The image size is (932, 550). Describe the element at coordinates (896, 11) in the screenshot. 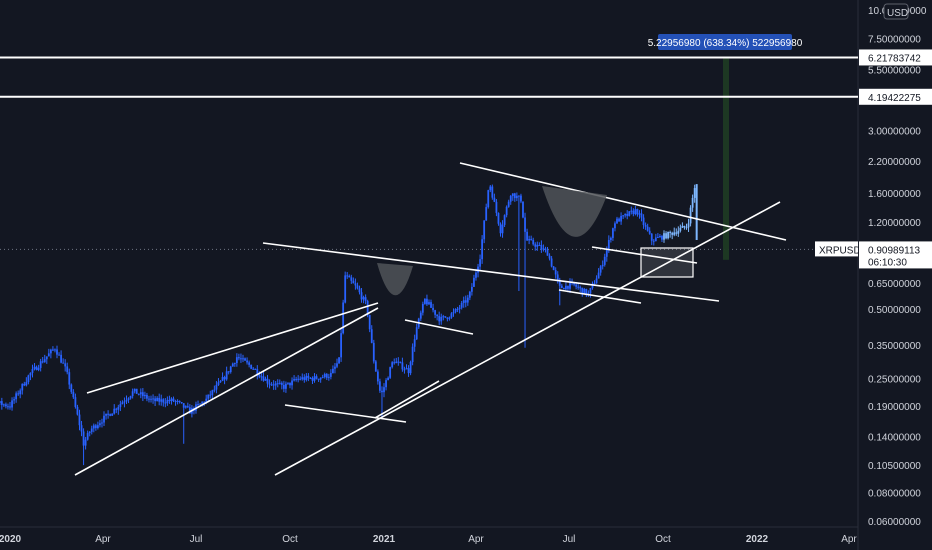

I see `currency-badge: USD` at that location.